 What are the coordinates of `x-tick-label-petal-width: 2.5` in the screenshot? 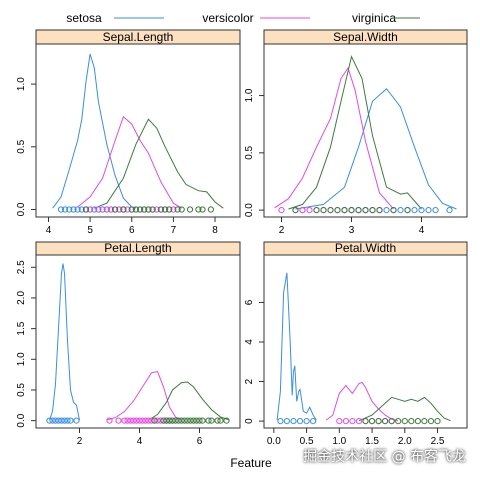 It's located at (438, 441).